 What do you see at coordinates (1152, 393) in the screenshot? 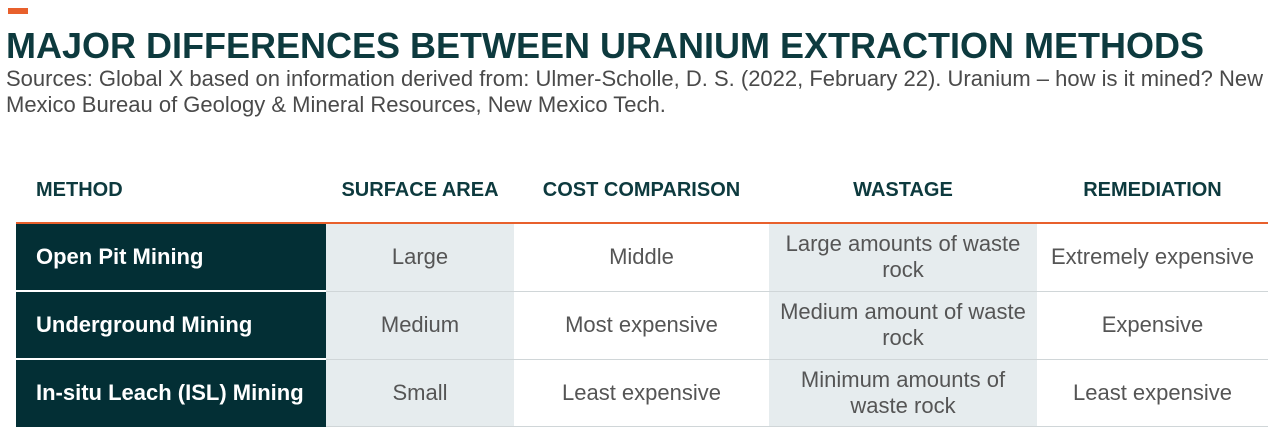
I see `remediation-cell: Least expensive` at bounding box center [1152, 393].